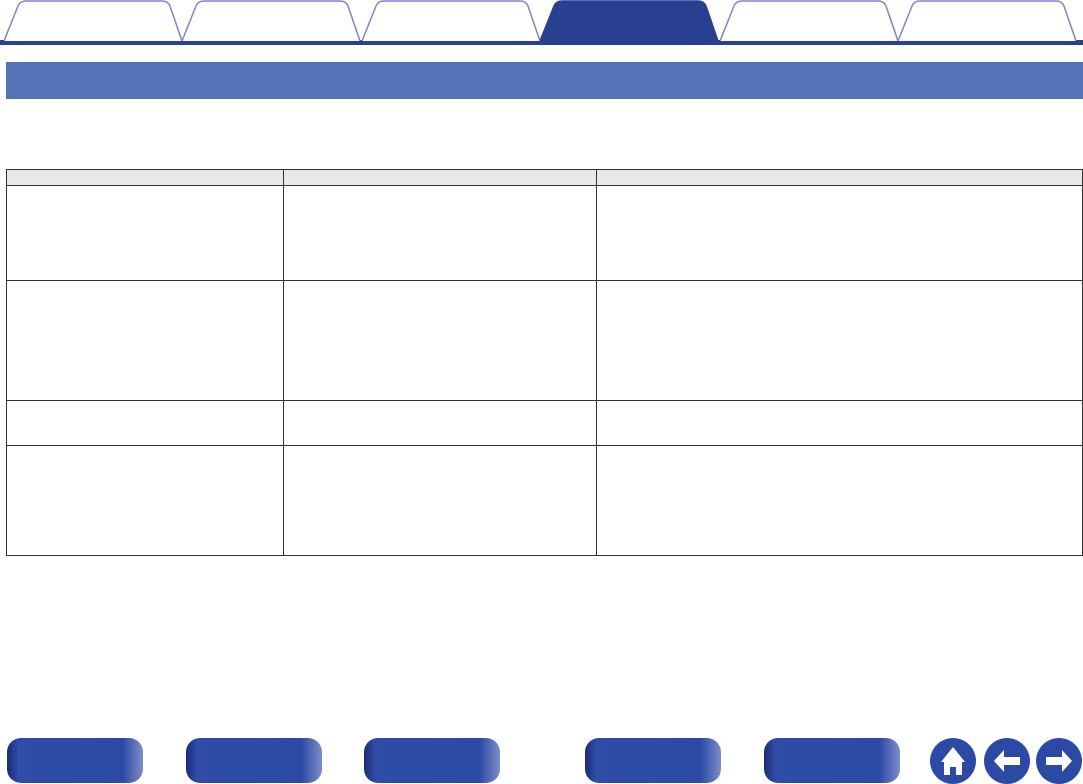 This screenshot has width=1083, height=784. I want to click on tab-bar, so click(541, 23).